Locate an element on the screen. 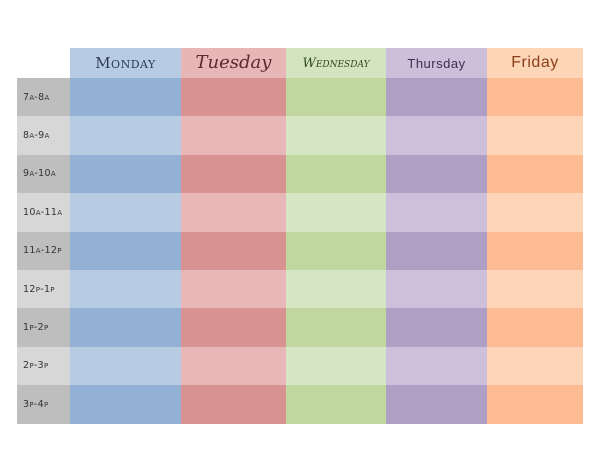 The height and width of the screenshot is (469, 609). time-slot-label: 12p-1p is located at coordinates (43, 289).